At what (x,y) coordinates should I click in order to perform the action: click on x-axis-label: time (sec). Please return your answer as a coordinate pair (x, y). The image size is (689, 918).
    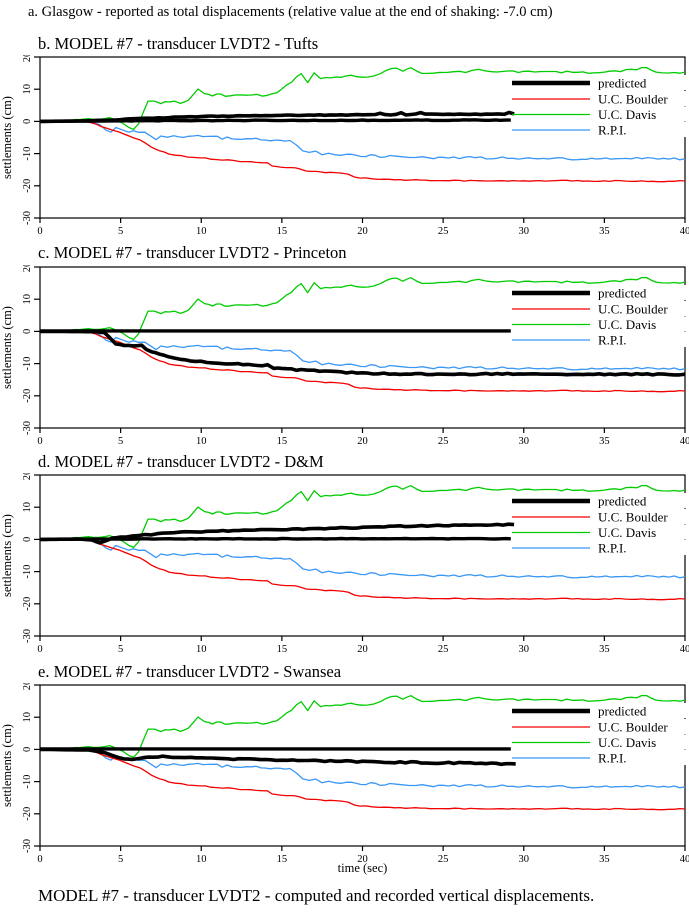
    Looking at the image, I should click on (362, 868).